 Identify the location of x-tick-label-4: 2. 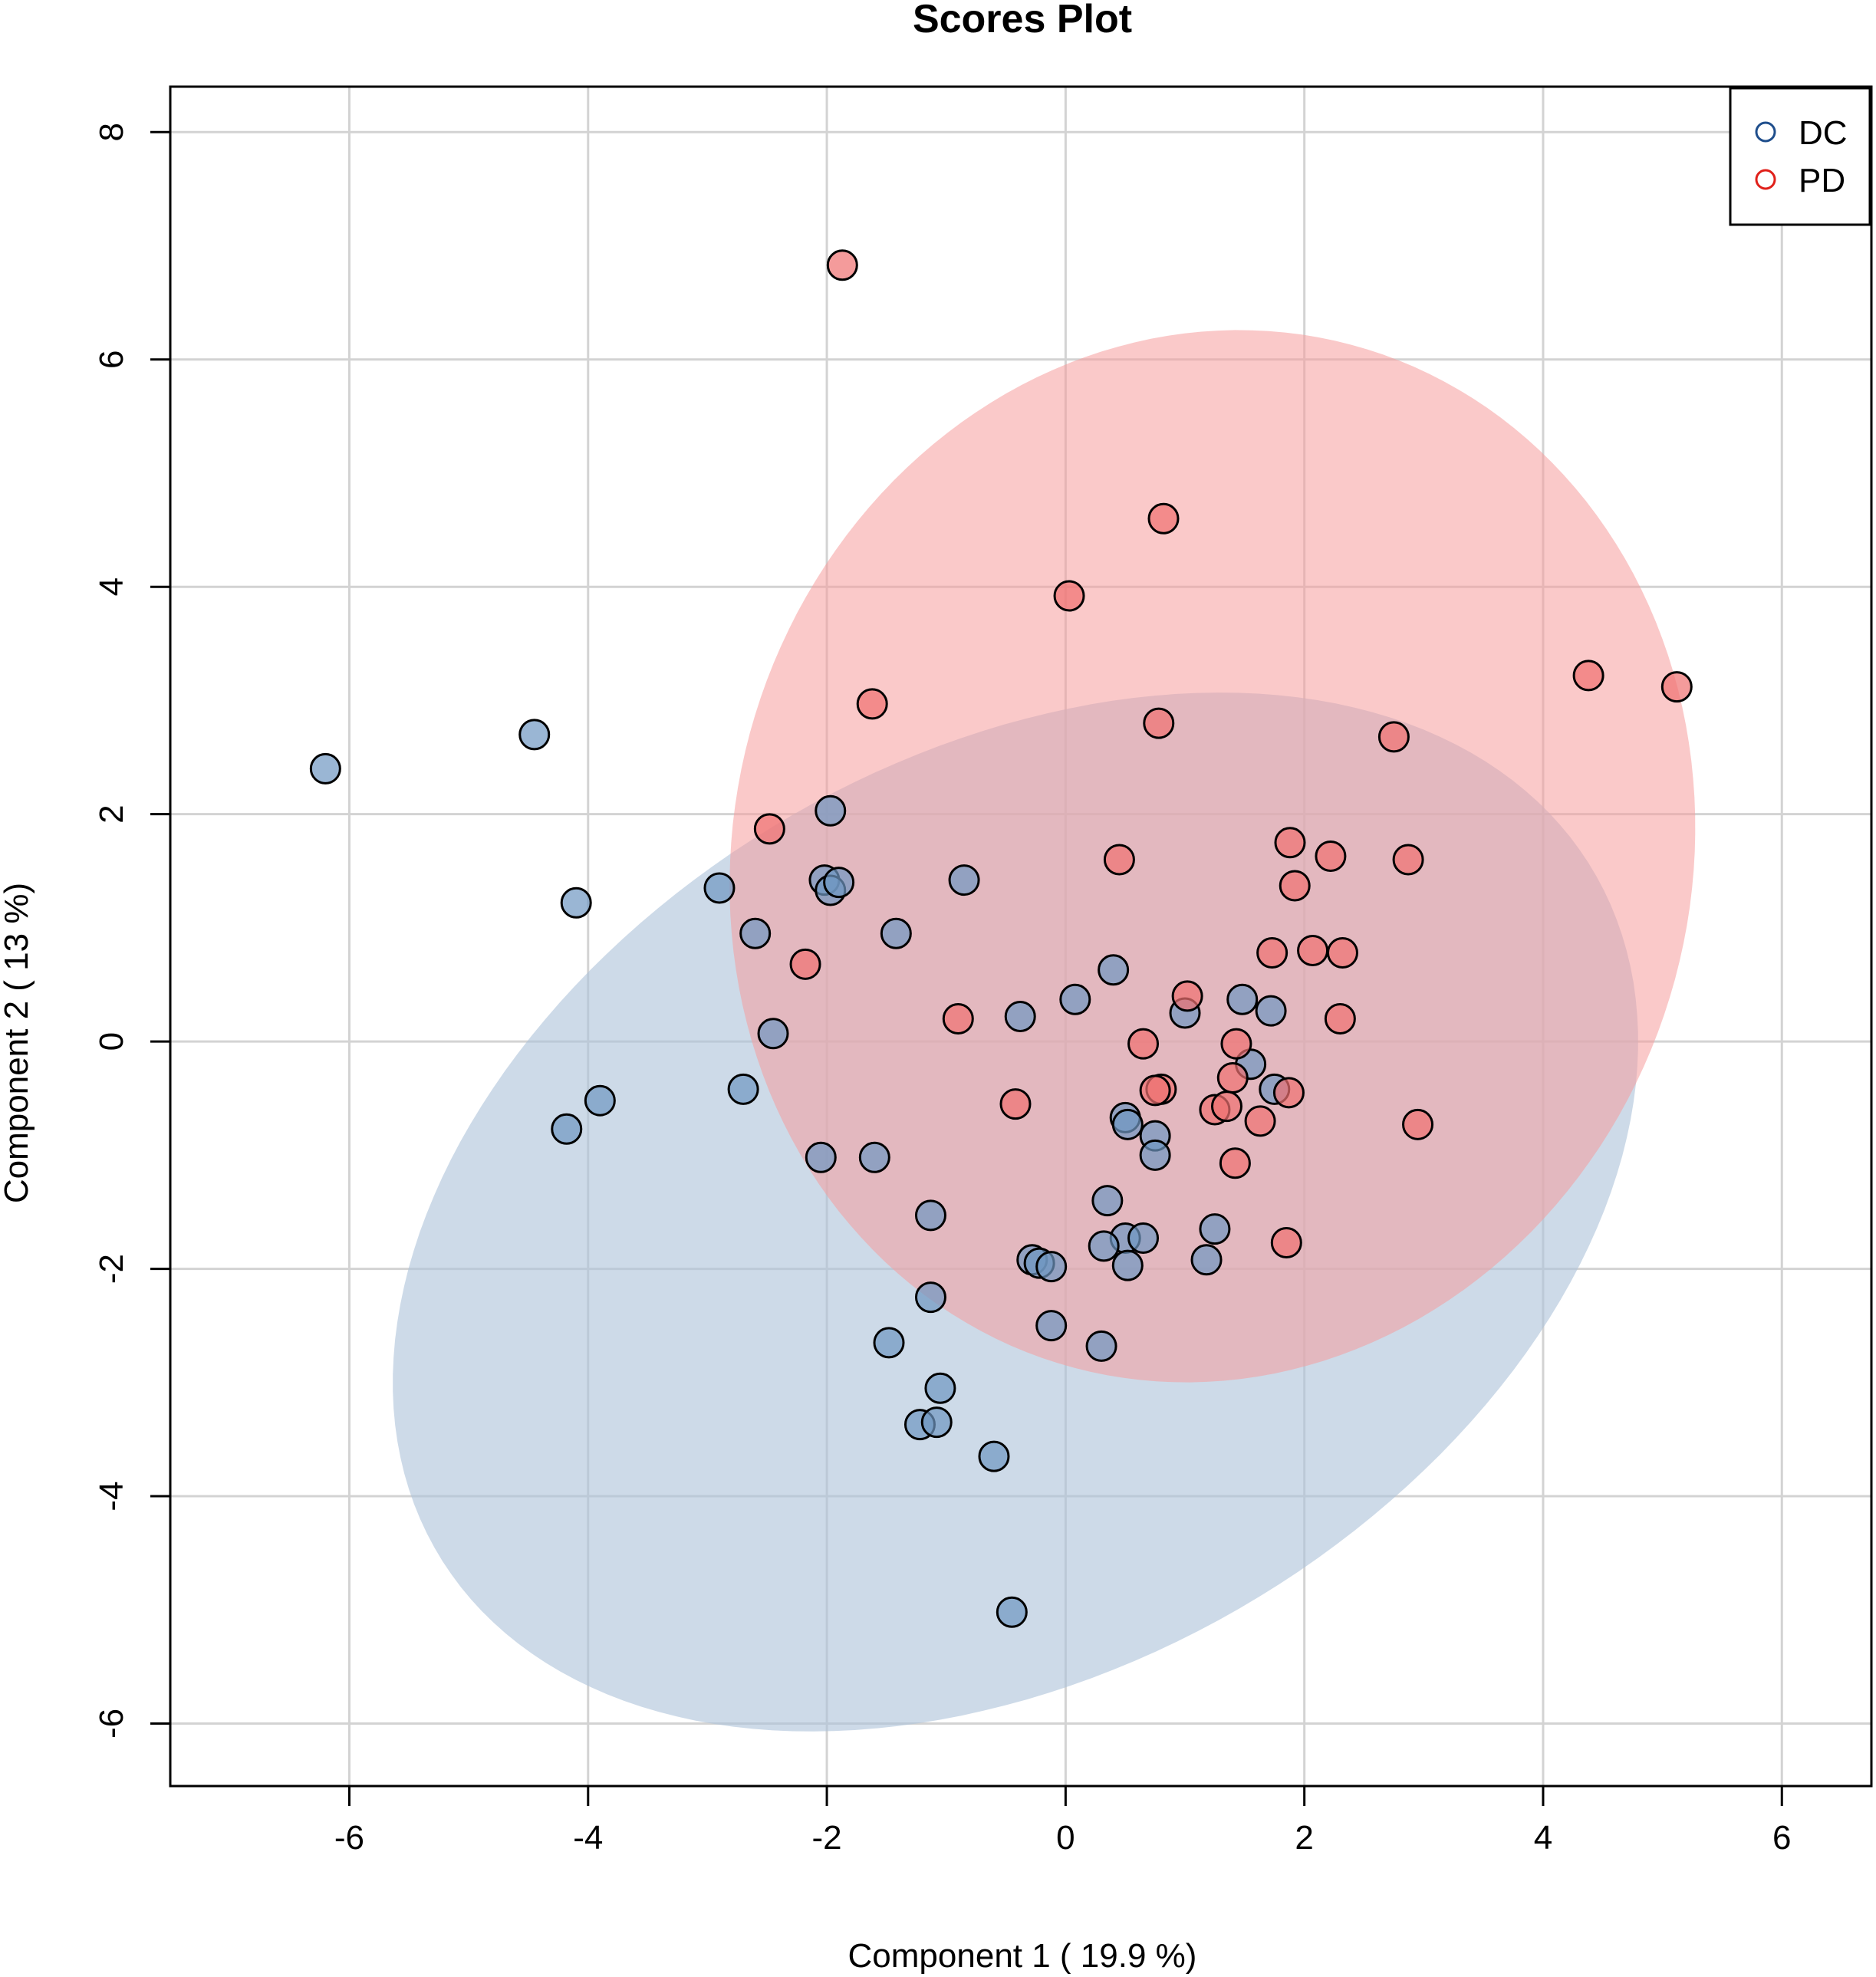
(1304, 1838).